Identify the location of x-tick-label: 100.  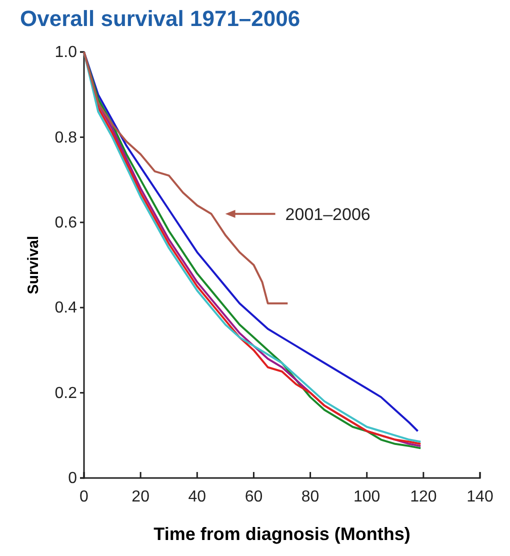
(367, 497).